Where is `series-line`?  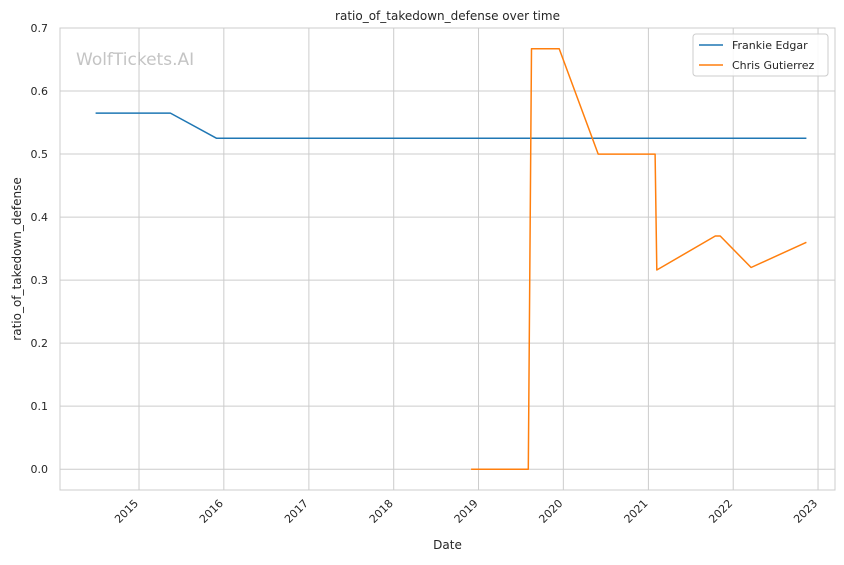 series-line is located at coordinates (451, 126).